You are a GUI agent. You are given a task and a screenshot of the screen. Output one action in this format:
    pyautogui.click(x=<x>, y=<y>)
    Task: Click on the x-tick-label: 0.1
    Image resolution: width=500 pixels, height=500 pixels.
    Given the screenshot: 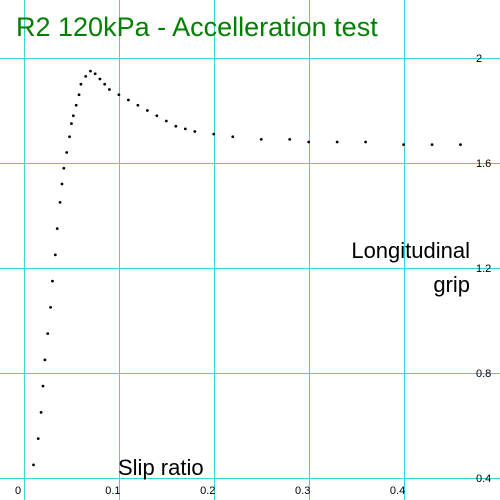 What is the action you would take?
    pyautogui.click(x=112, y=491)
    